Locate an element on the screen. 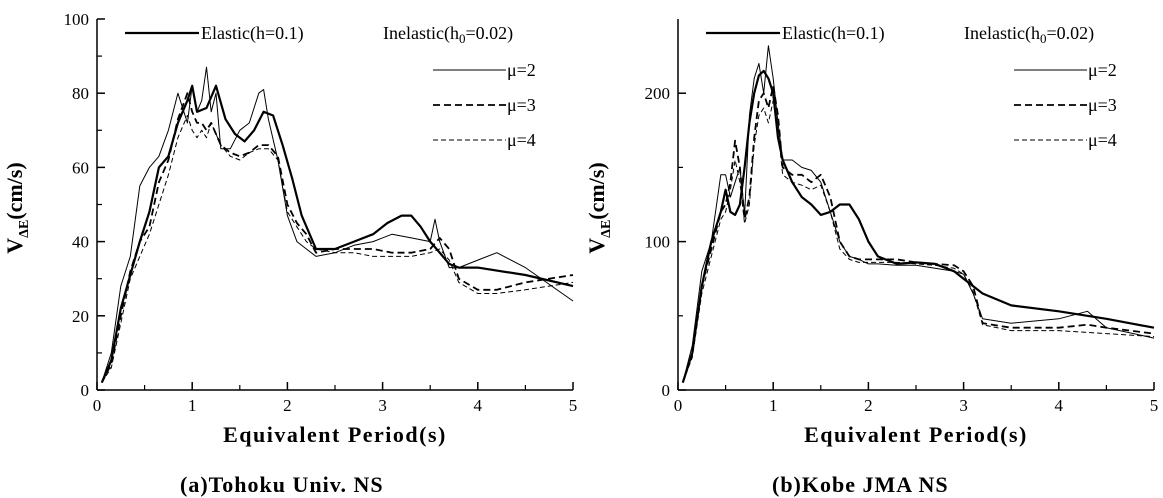 This screenshot has height=498, width=1163. y-tick-label: 200 is located at coordinates (658, 93).